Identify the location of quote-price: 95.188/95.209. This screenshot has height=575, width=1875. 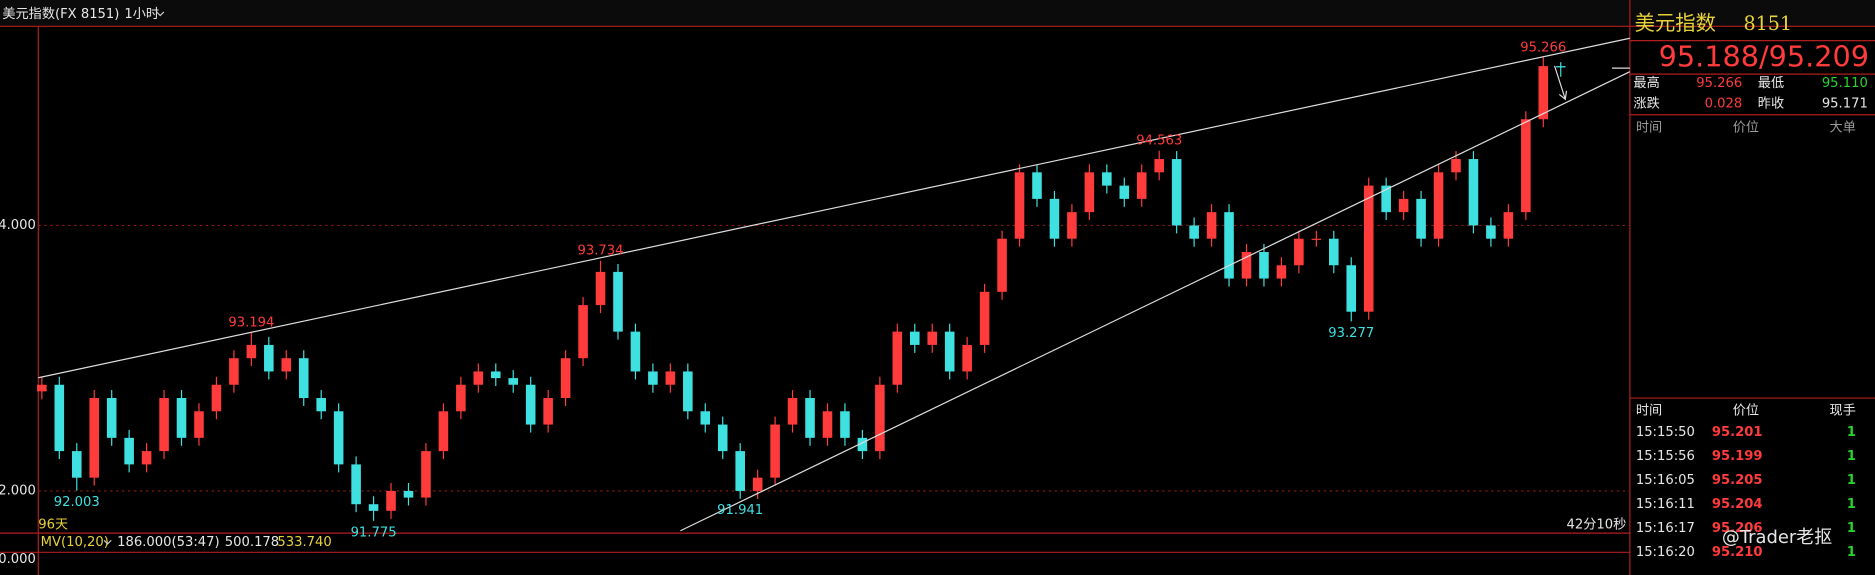
(1764, 57).